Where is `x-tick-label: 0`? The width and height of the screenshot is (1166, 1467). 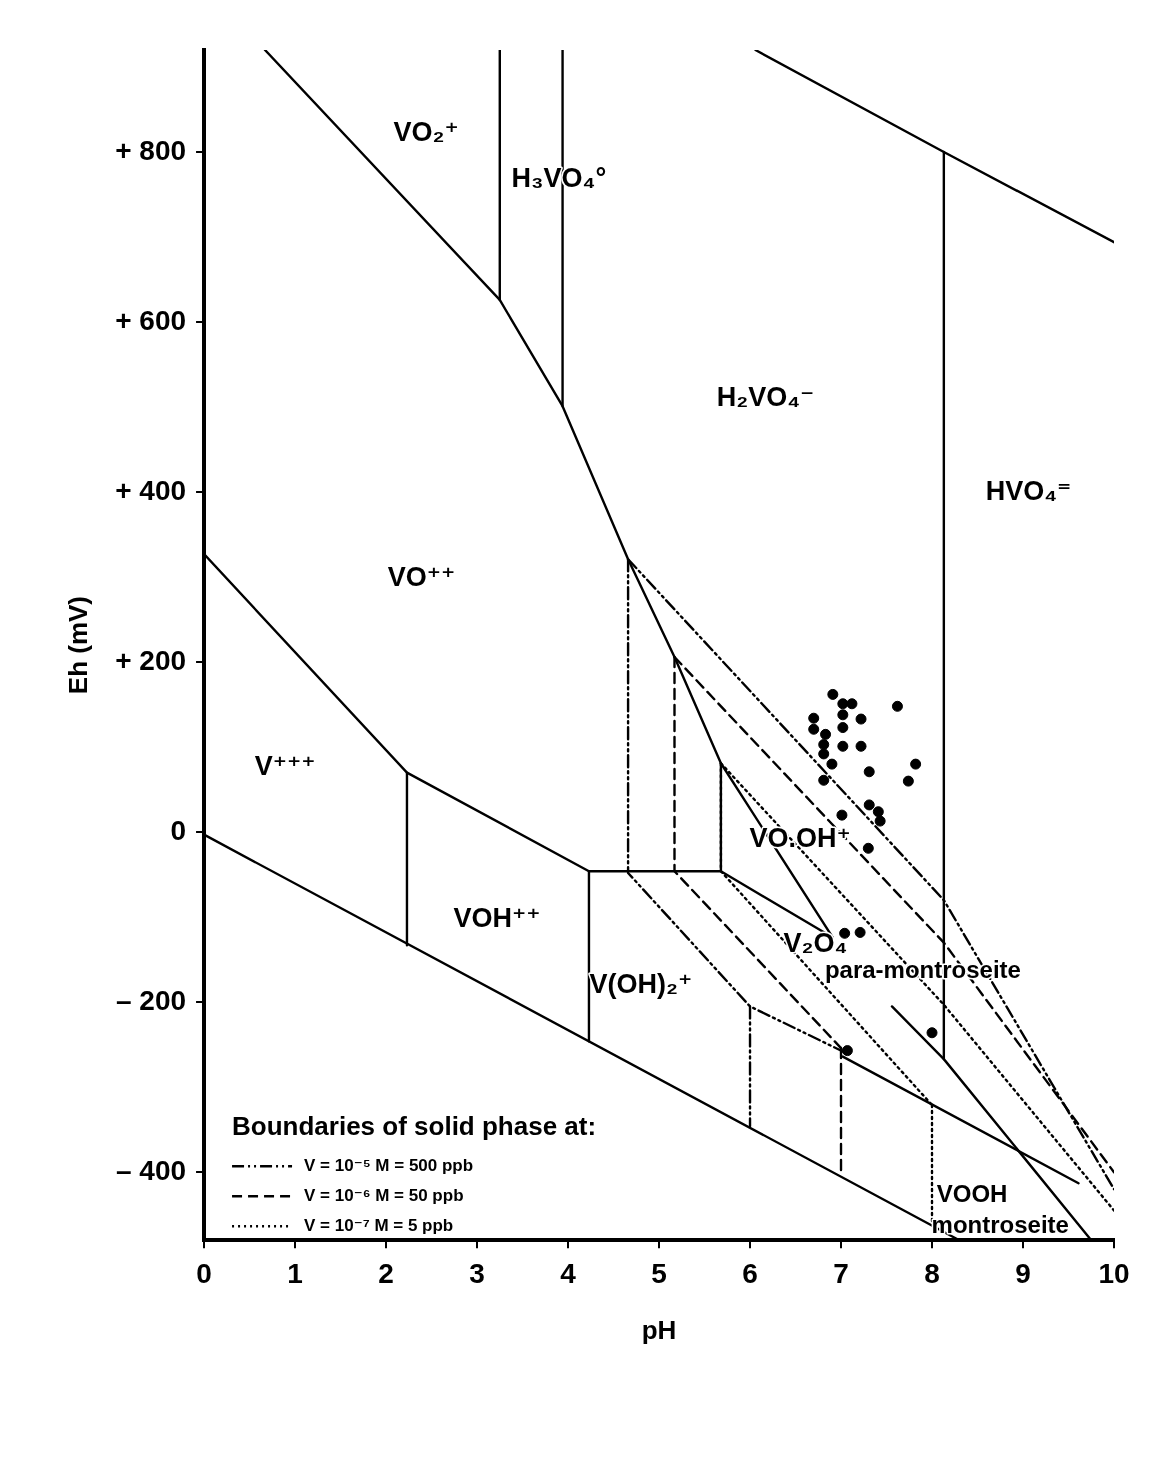 x-tick-label: 0 is located at coordinates (204, 1273).